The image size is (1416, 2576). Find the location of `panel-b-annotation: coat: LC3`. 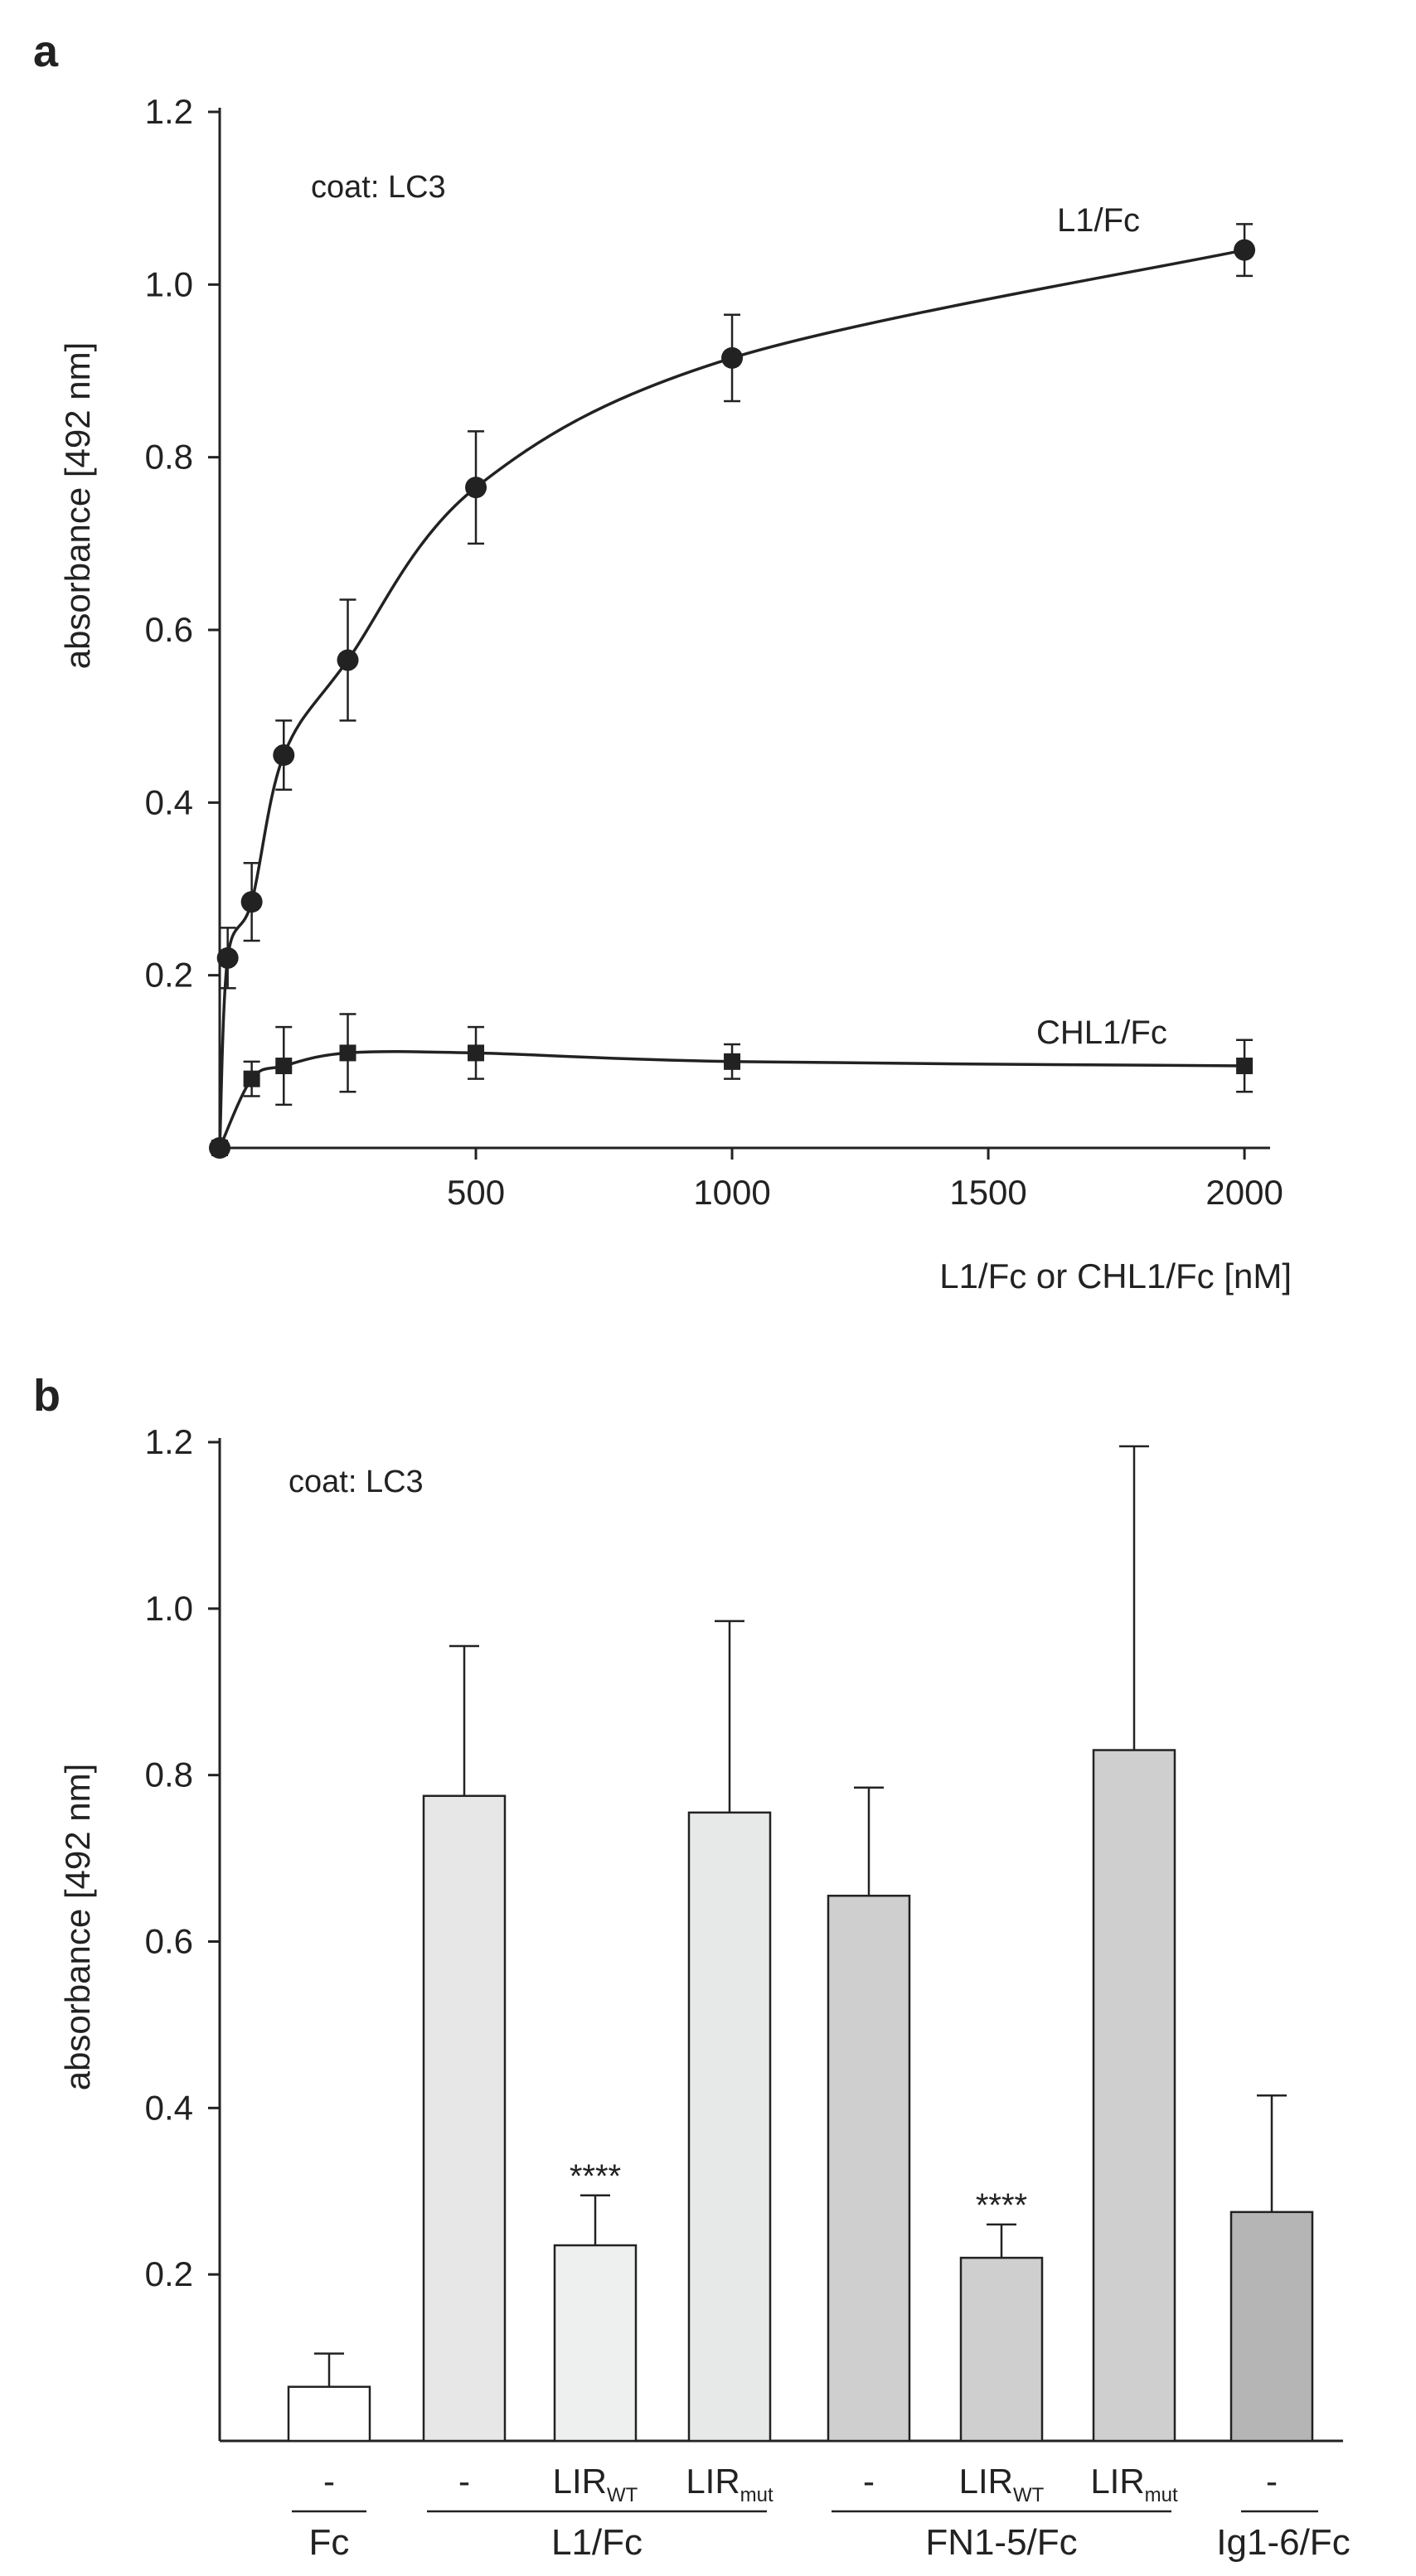

panel-b-annotation: coat: LC3 is located at coordinates (356, 1482).